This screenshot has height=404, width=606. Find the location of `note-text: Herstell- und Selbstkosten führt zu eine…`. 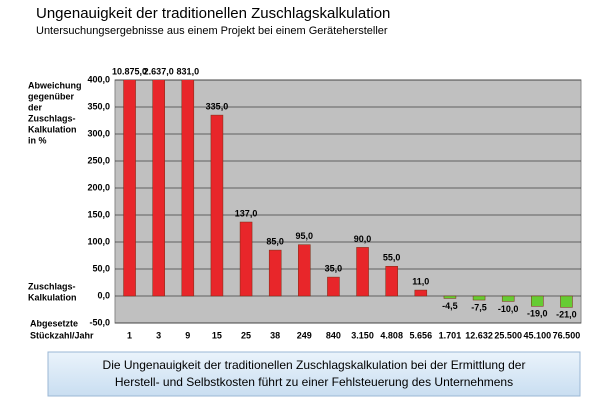

note-text: Herstell- und Selbstkosten führt zu eine… is located at coordinates (314, 382).